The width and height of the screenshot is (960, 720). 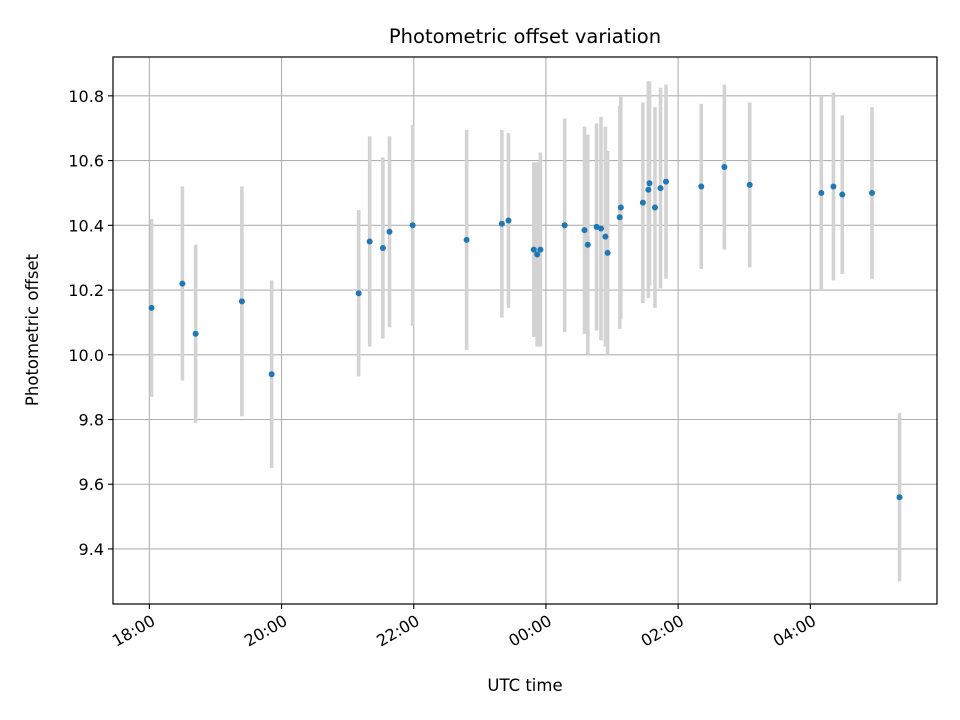 I want to click on y-tick-label: 9.4, so click(x=91, y=549).